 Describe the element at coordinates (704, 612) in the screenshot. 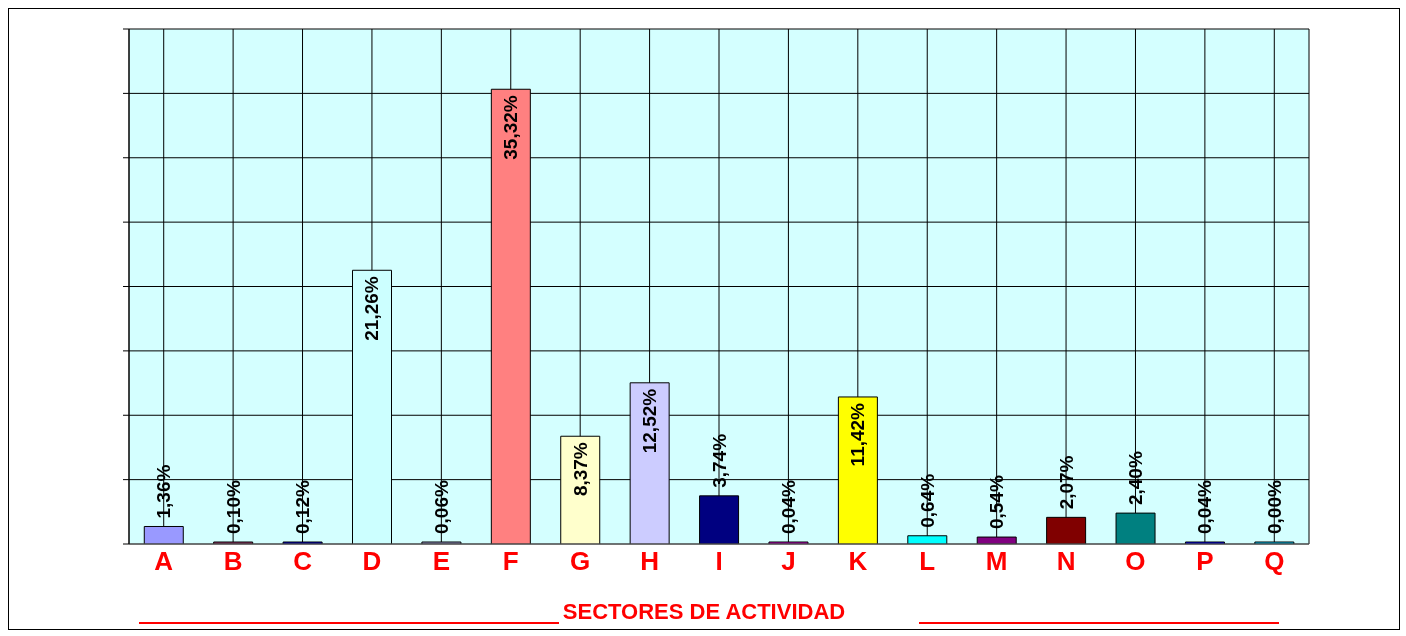

I see `x-axis-title: SECTORES DE ACTIVIDAD` at that location.